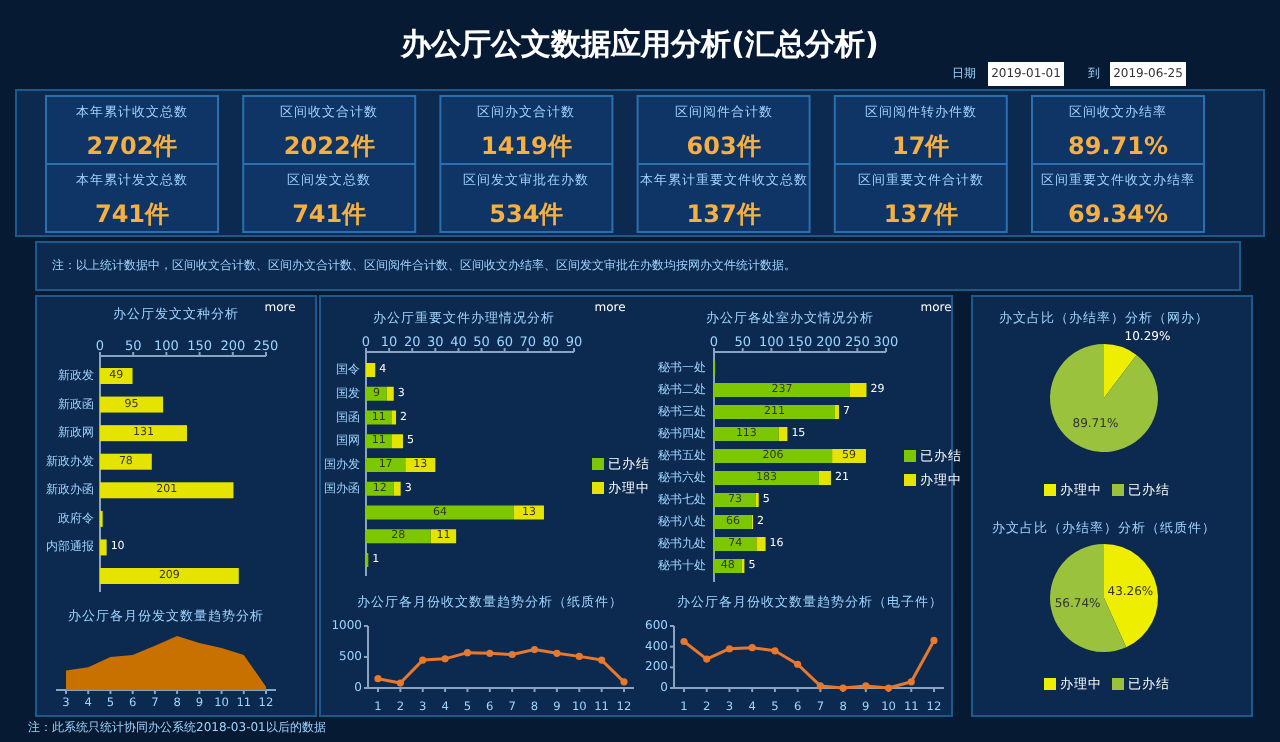 The image size is (1280, 742). What do you see at coordinates (723, 146) in the screenshot?
I see `text: 603件` at bounding box center [723, 146].